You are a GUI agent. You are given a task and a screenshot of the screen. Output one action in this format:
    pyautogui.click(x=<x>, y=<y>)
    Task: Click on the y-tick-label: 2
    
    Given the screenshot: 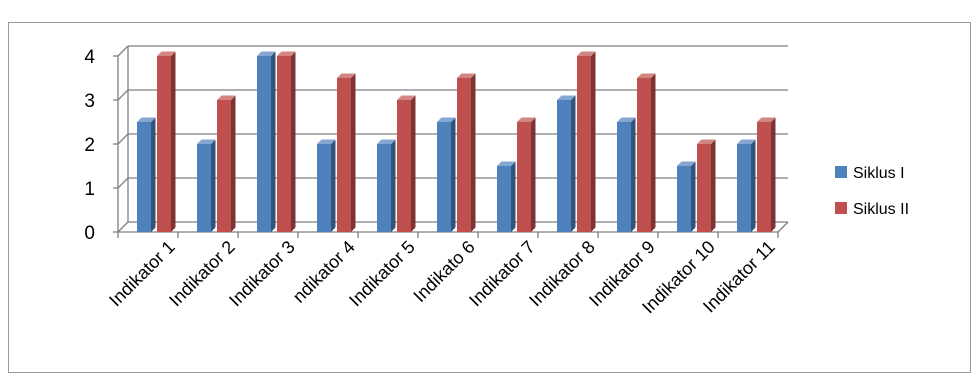 What is the action you would take?
    pyautogui.click(x=89, y=145)
    